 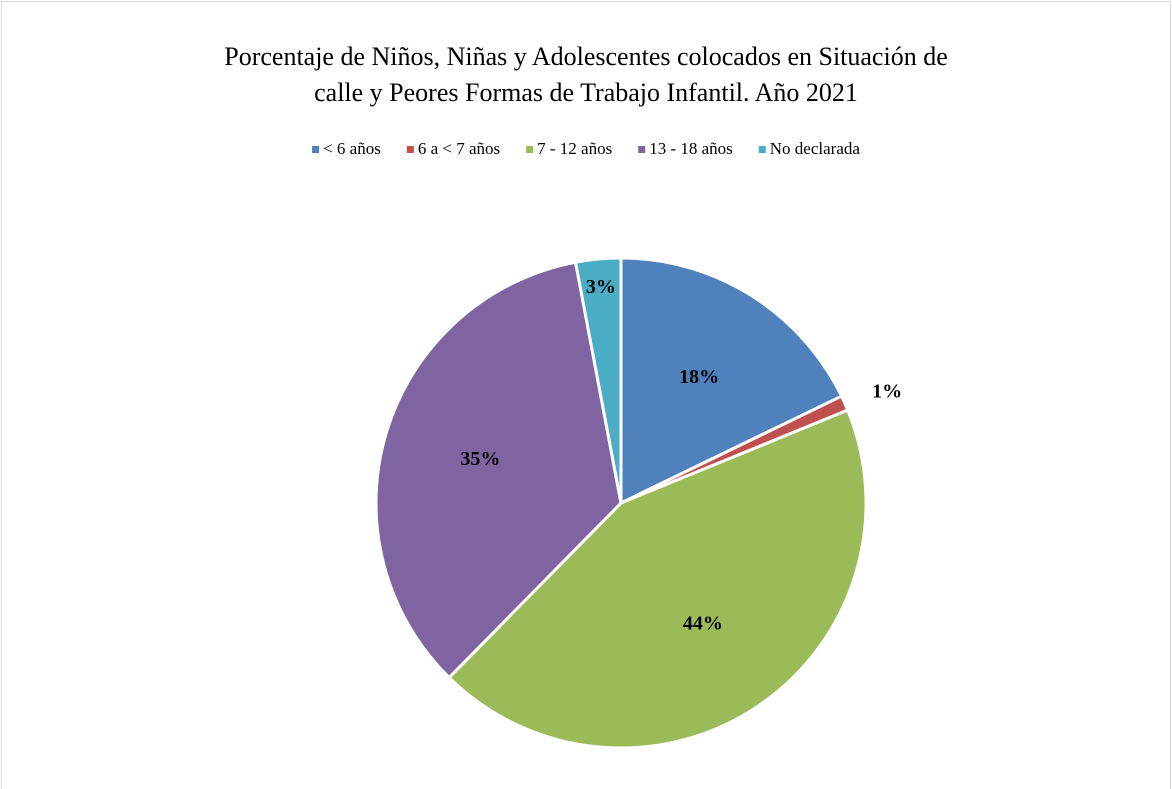 What do you see at coordinates (703, 624) in the screenshot?
I see `data-label: 44%` at bounding box center [703, 624].